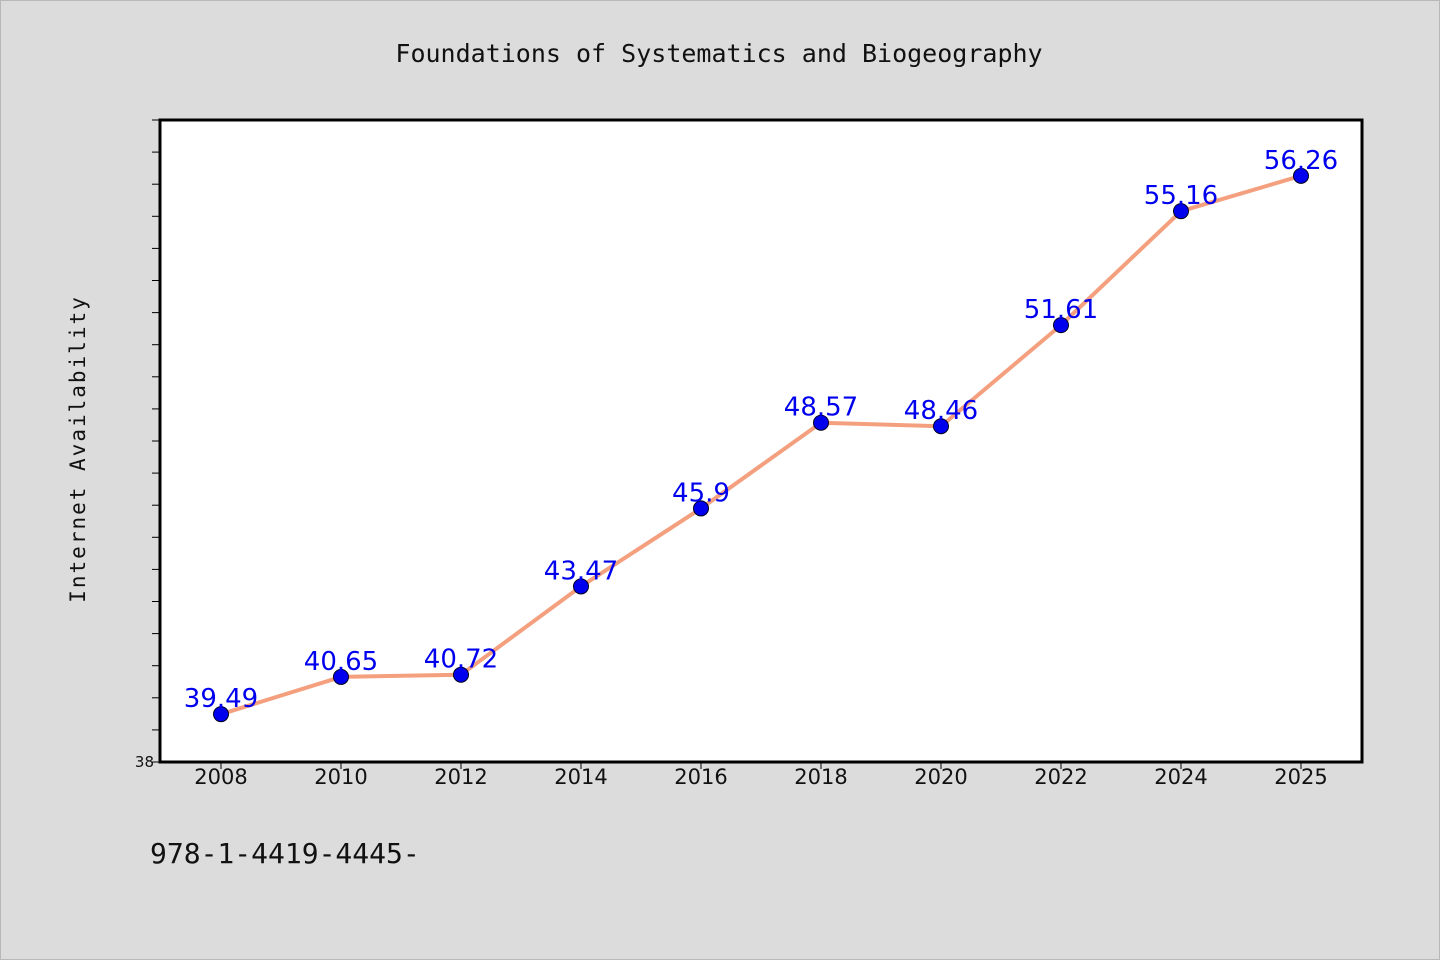 This screenshot has height=960, width=1440. What do you see at coordinates (78, 449) in the screenshot?
I see `y-axis-label: Internet Availability` at bounding box center [78, 449].